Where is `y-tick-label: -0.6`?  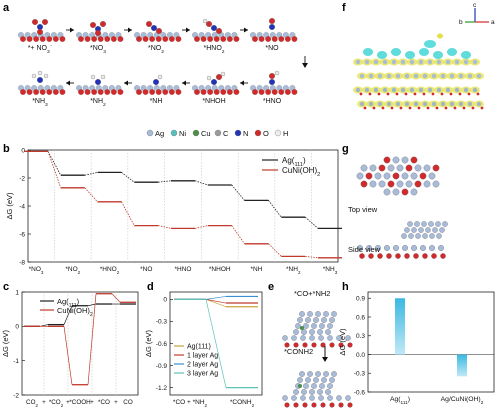
y-tick-label: -0.6 is located at coordinates (360, 392).